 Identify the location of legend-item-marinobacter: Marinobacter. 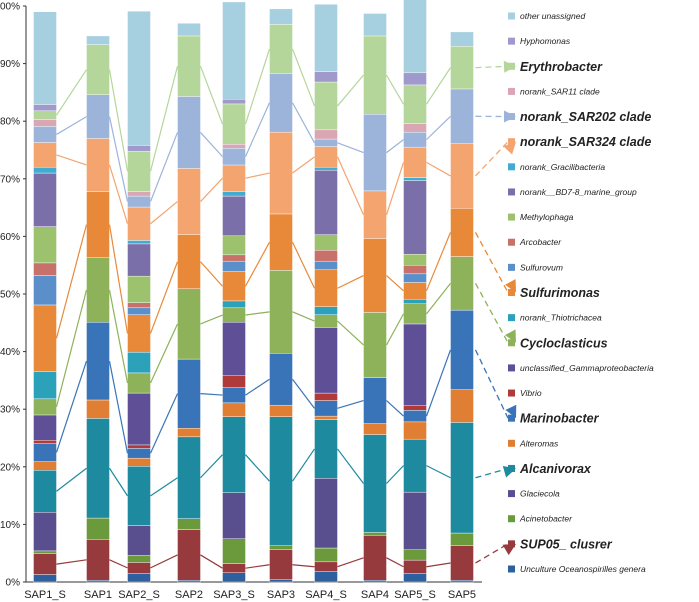
(537, 387).